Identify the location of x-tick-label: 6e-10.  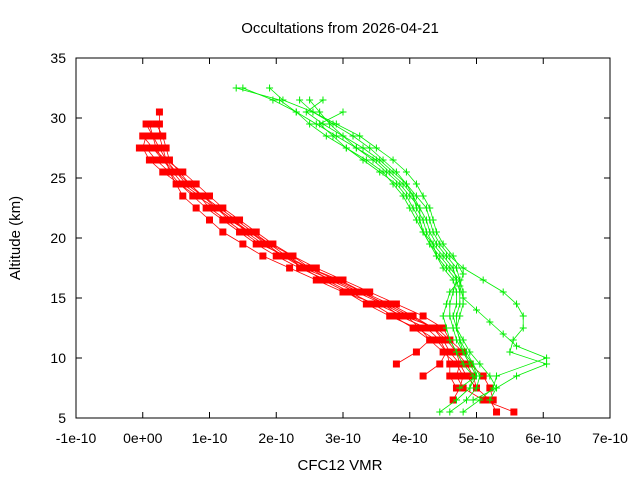
(543, 438).